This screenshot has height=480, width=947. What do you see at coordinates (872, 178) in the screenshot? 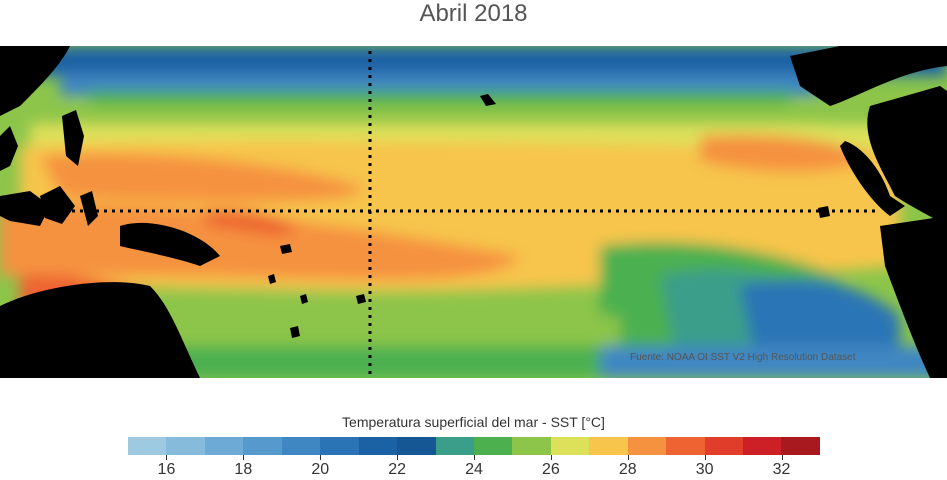
I see `landmass-central-america` at bounding box center [872, 178].